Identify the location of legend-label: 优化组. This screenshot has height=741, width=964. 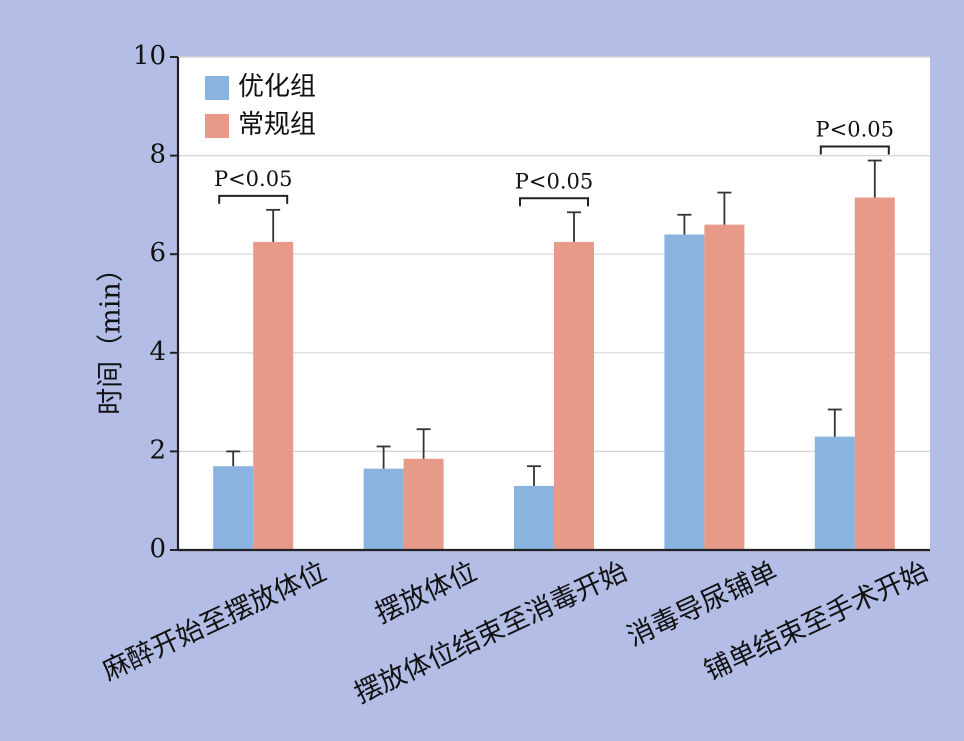
(277, 87).